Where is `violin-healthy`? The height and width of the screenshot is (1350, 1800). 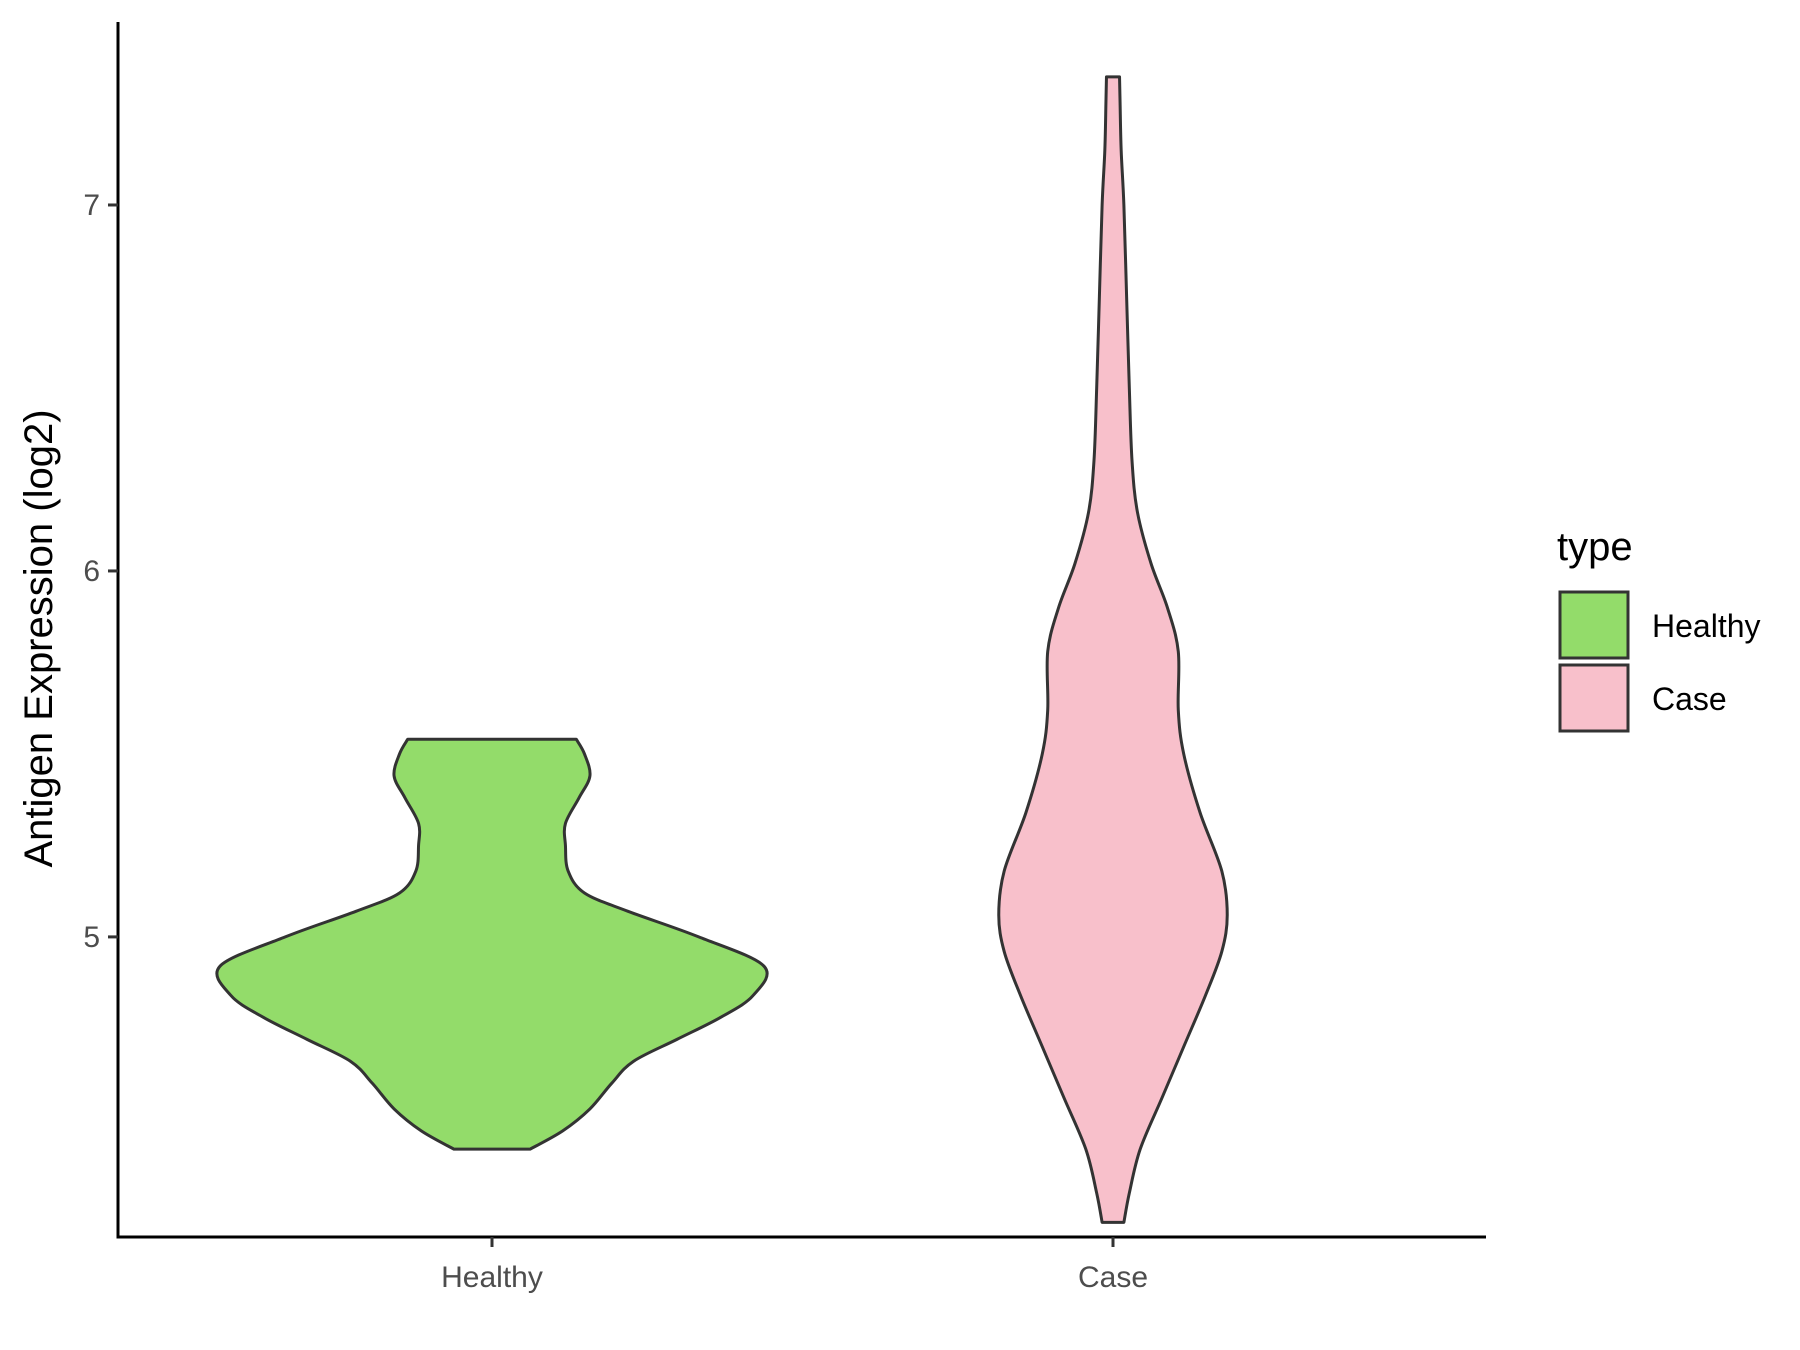
violin-healthy is located at coordinates (492, 944).